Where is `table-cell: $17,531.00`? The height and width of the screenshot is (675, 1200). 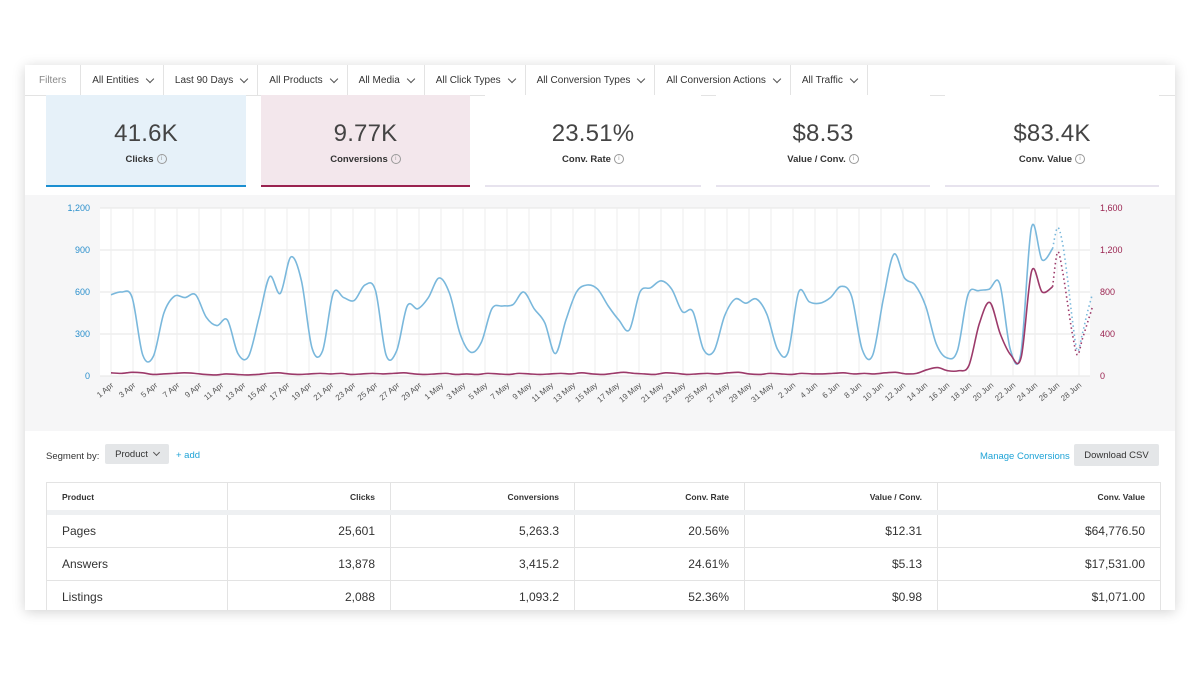 table-cell: $17,531.00 is located at coordinates (1114, 564).